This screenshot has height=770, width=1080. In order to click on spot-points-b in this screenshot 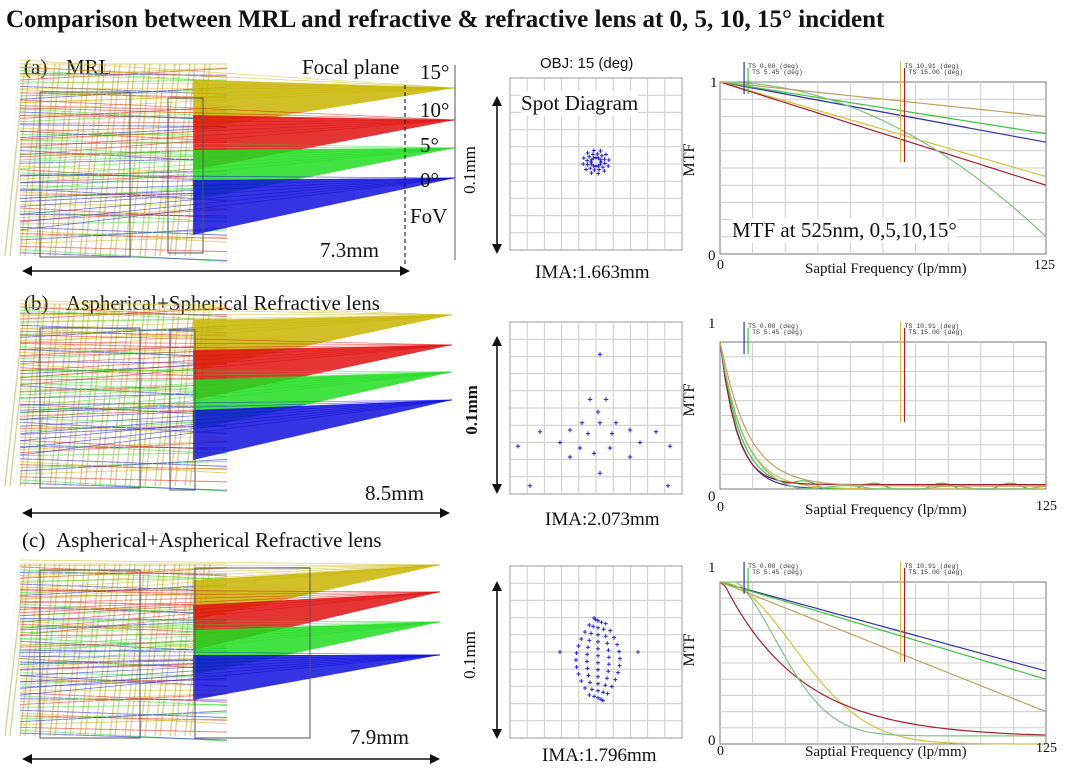, I will do `click(594, 420)`.